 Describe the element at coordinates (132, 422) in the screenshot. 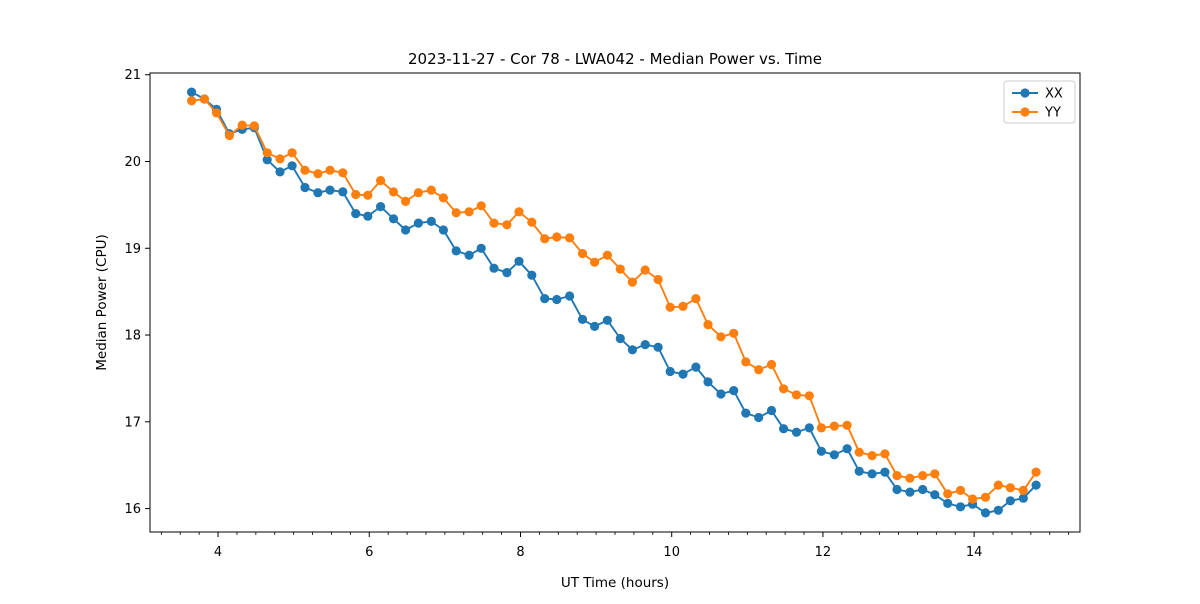

I see `y-tick-label: 17` at that location.